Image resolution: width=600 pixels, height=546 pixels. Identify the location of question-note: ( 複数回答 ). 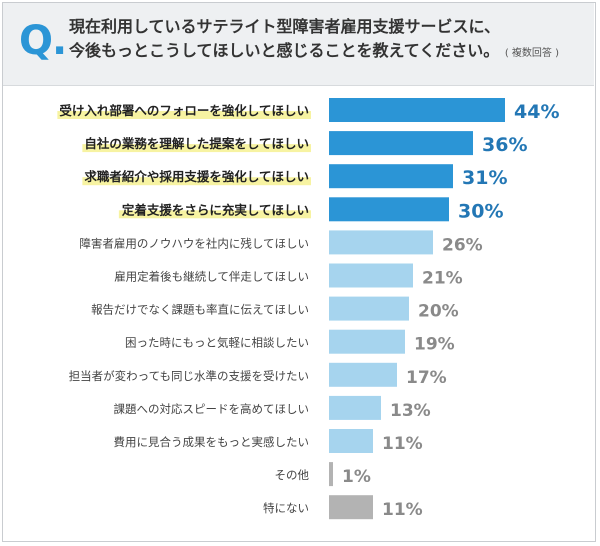
(531, 53).